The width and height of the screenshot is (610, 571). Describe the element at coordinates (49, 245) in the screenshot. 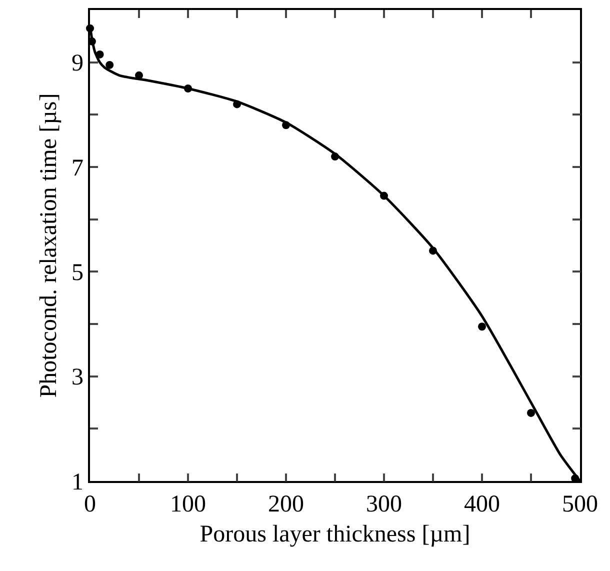

I see `y-axis-title: Photocond. relaxation time [µs]` at that location.